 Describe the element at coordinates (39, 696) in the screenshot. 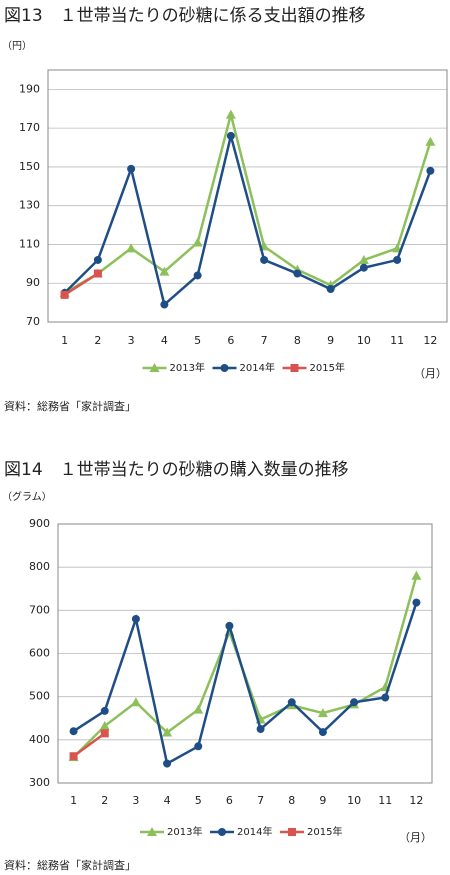

I see `y-tick-label: 500` at that location.